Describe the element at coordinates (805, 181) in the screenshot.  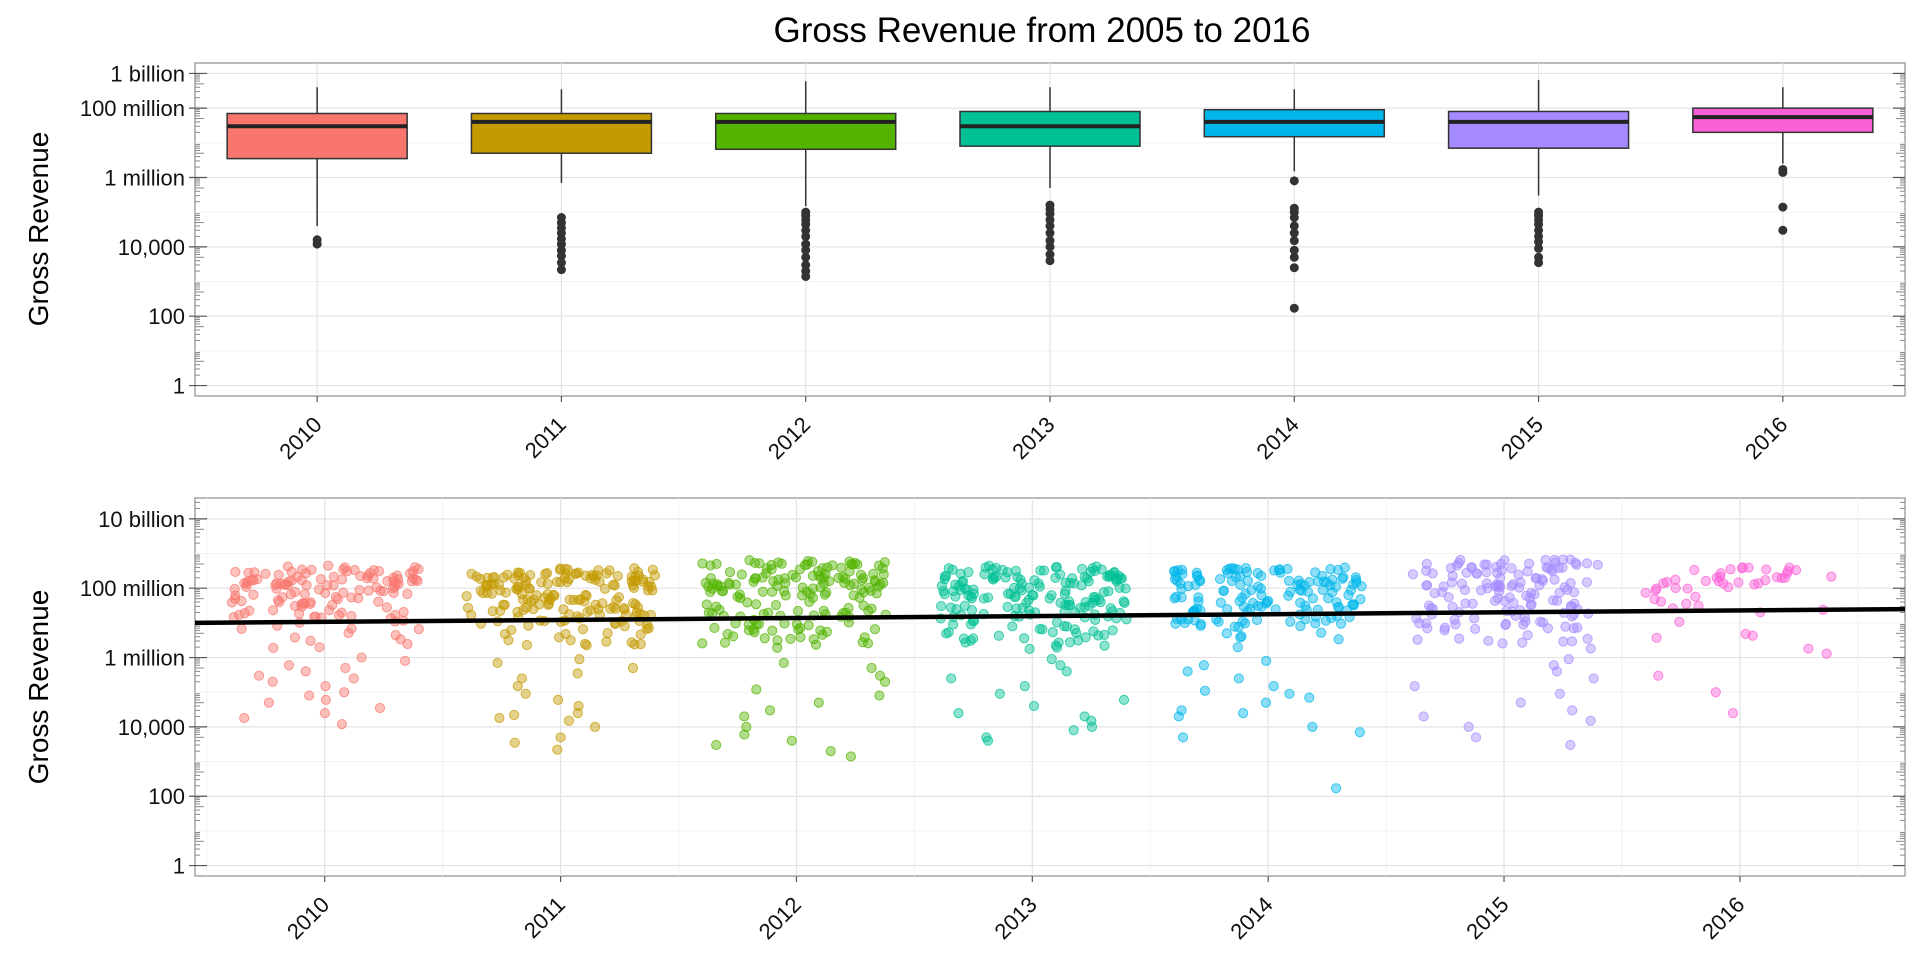
I see `box-2012` at that location.